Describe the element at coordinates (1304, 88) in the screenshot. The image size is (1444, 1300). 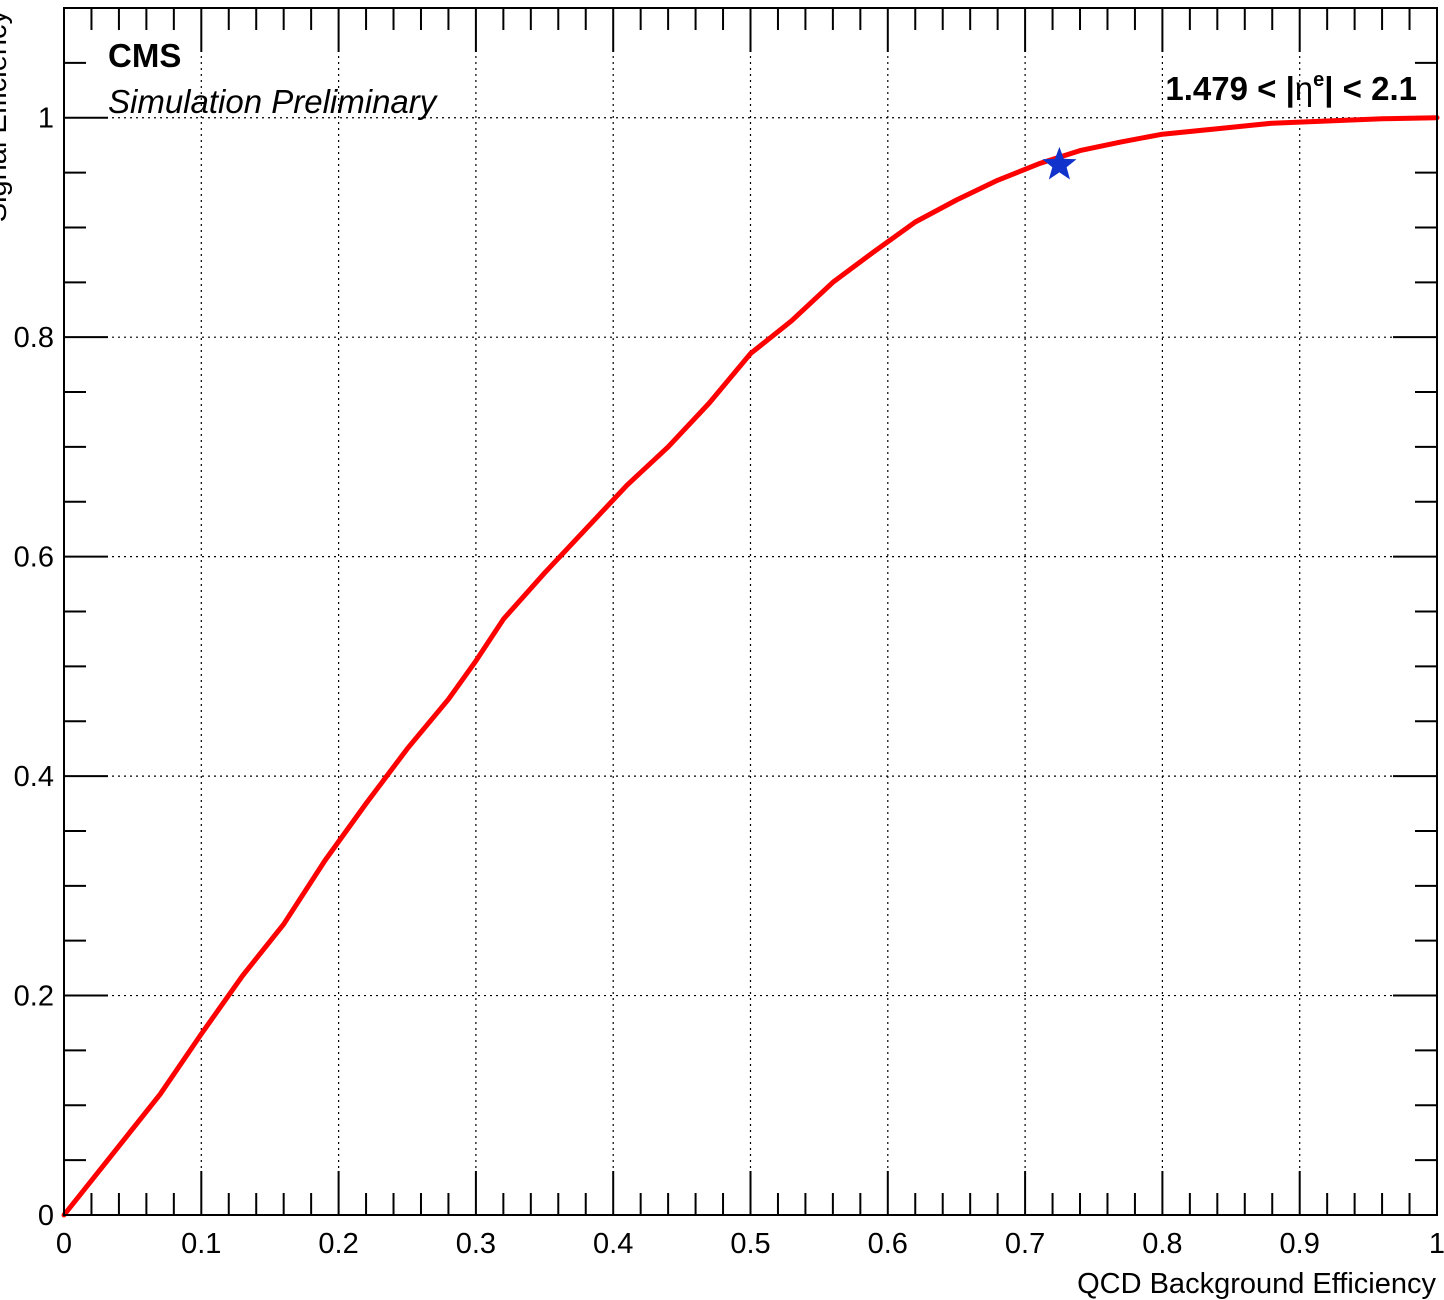
I see `region-label-eta: η` at that location.